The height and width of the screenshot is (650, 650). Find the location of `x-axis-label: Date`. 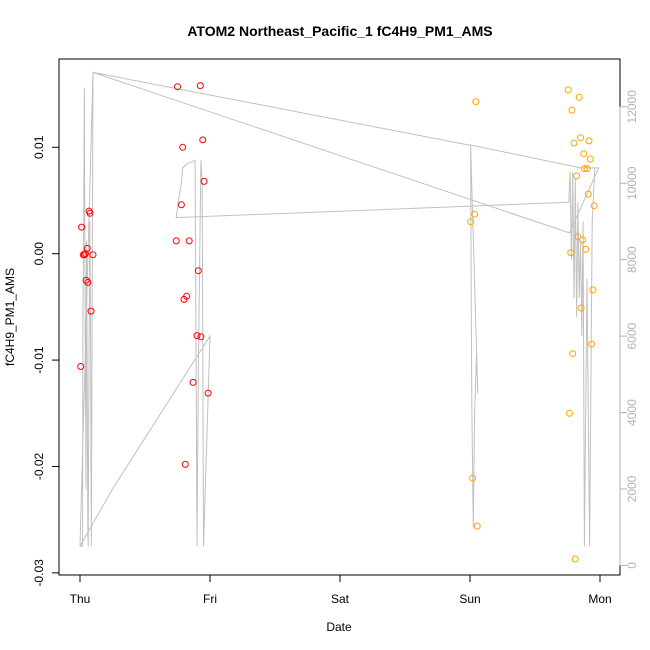

x-axis-label: Date is located at coordinates (339, 627).